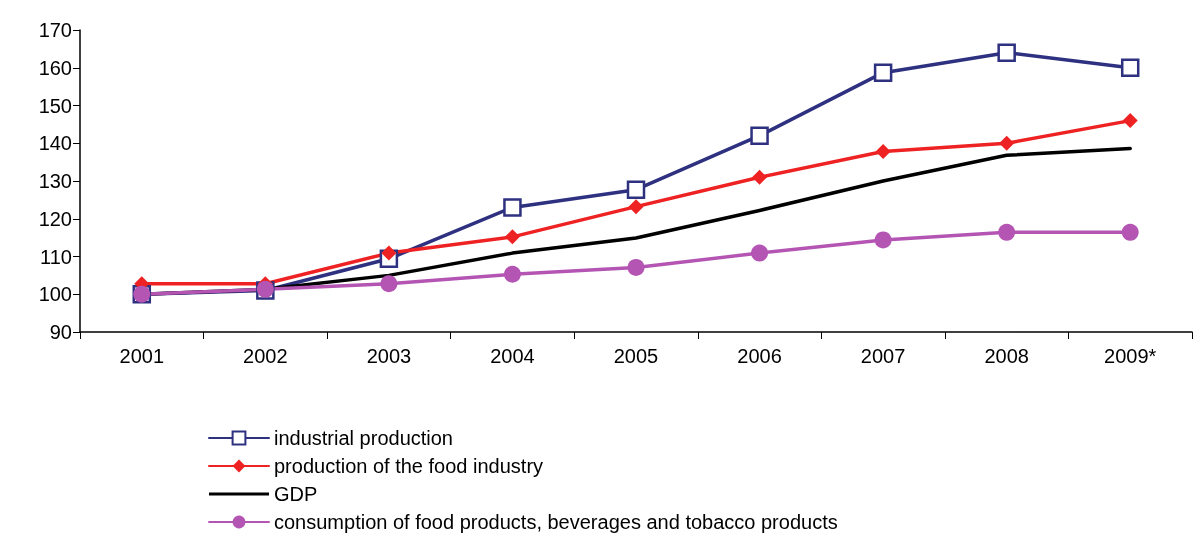  What do you see at coordinates (556, 522) in the screenshot?
I see `legend-label: consumption of food products, beverages and tobacco products` at bounding box center [556, 522].